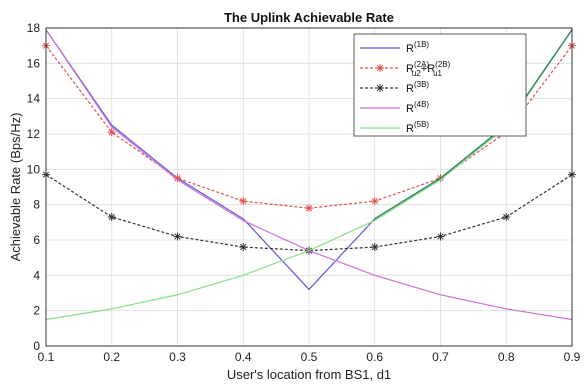  Describe the element at coordinates (36, 240) in the screenshot. I see `y-tick-label: 6` at that location.